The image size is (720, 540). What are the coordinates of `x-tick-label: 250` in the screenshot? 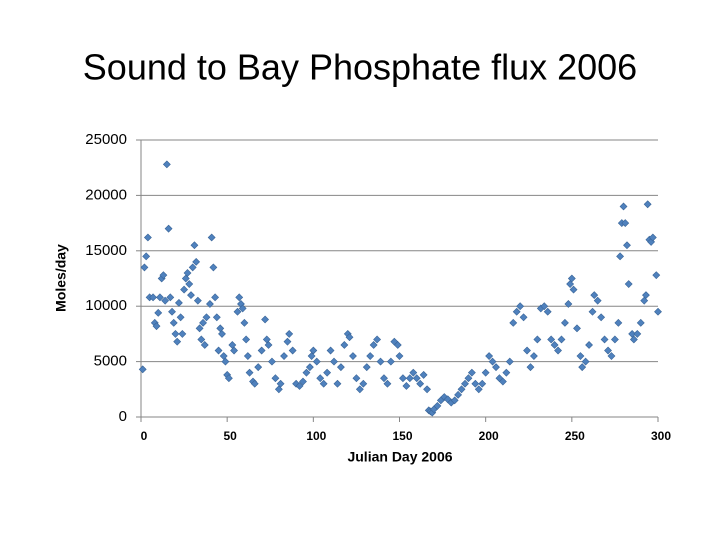 It's located at (575, 436).